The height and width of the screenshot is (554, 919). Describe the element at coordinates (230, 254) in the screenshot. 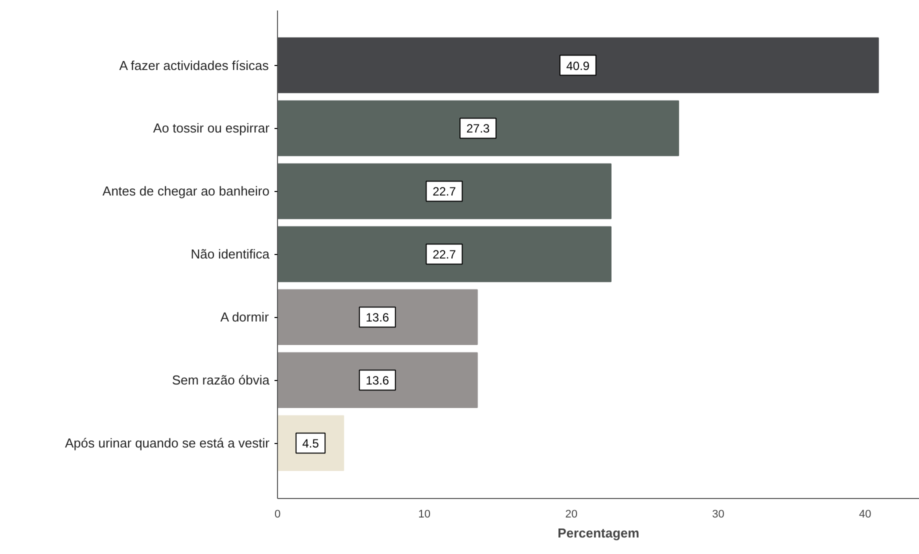

I see `y-tick-label: Não identifica` at that location.